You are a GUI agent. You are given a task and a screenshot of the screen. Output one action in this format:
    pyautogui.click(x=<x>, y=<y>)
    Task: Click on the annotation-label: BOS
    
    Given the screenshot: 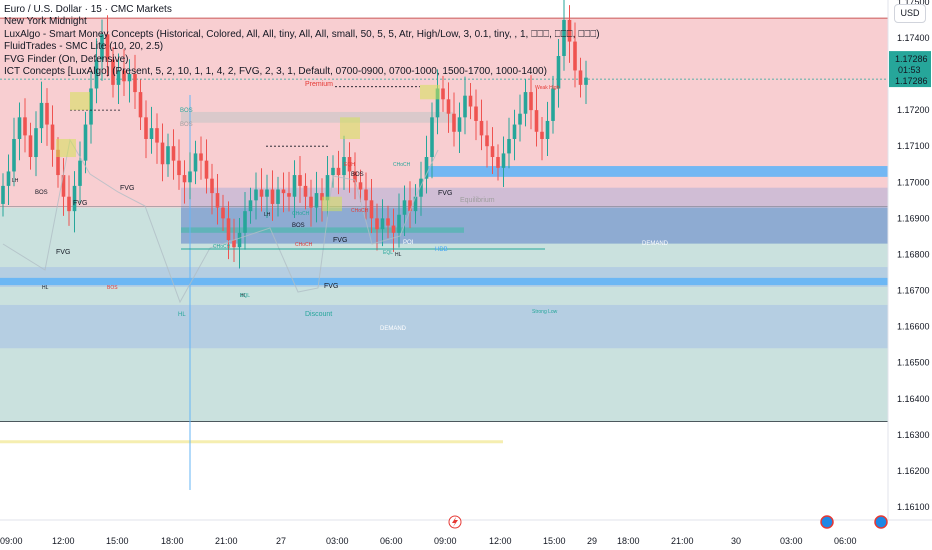 What is the action you would take?
    pyautogui.click(x=41, y=193)
    